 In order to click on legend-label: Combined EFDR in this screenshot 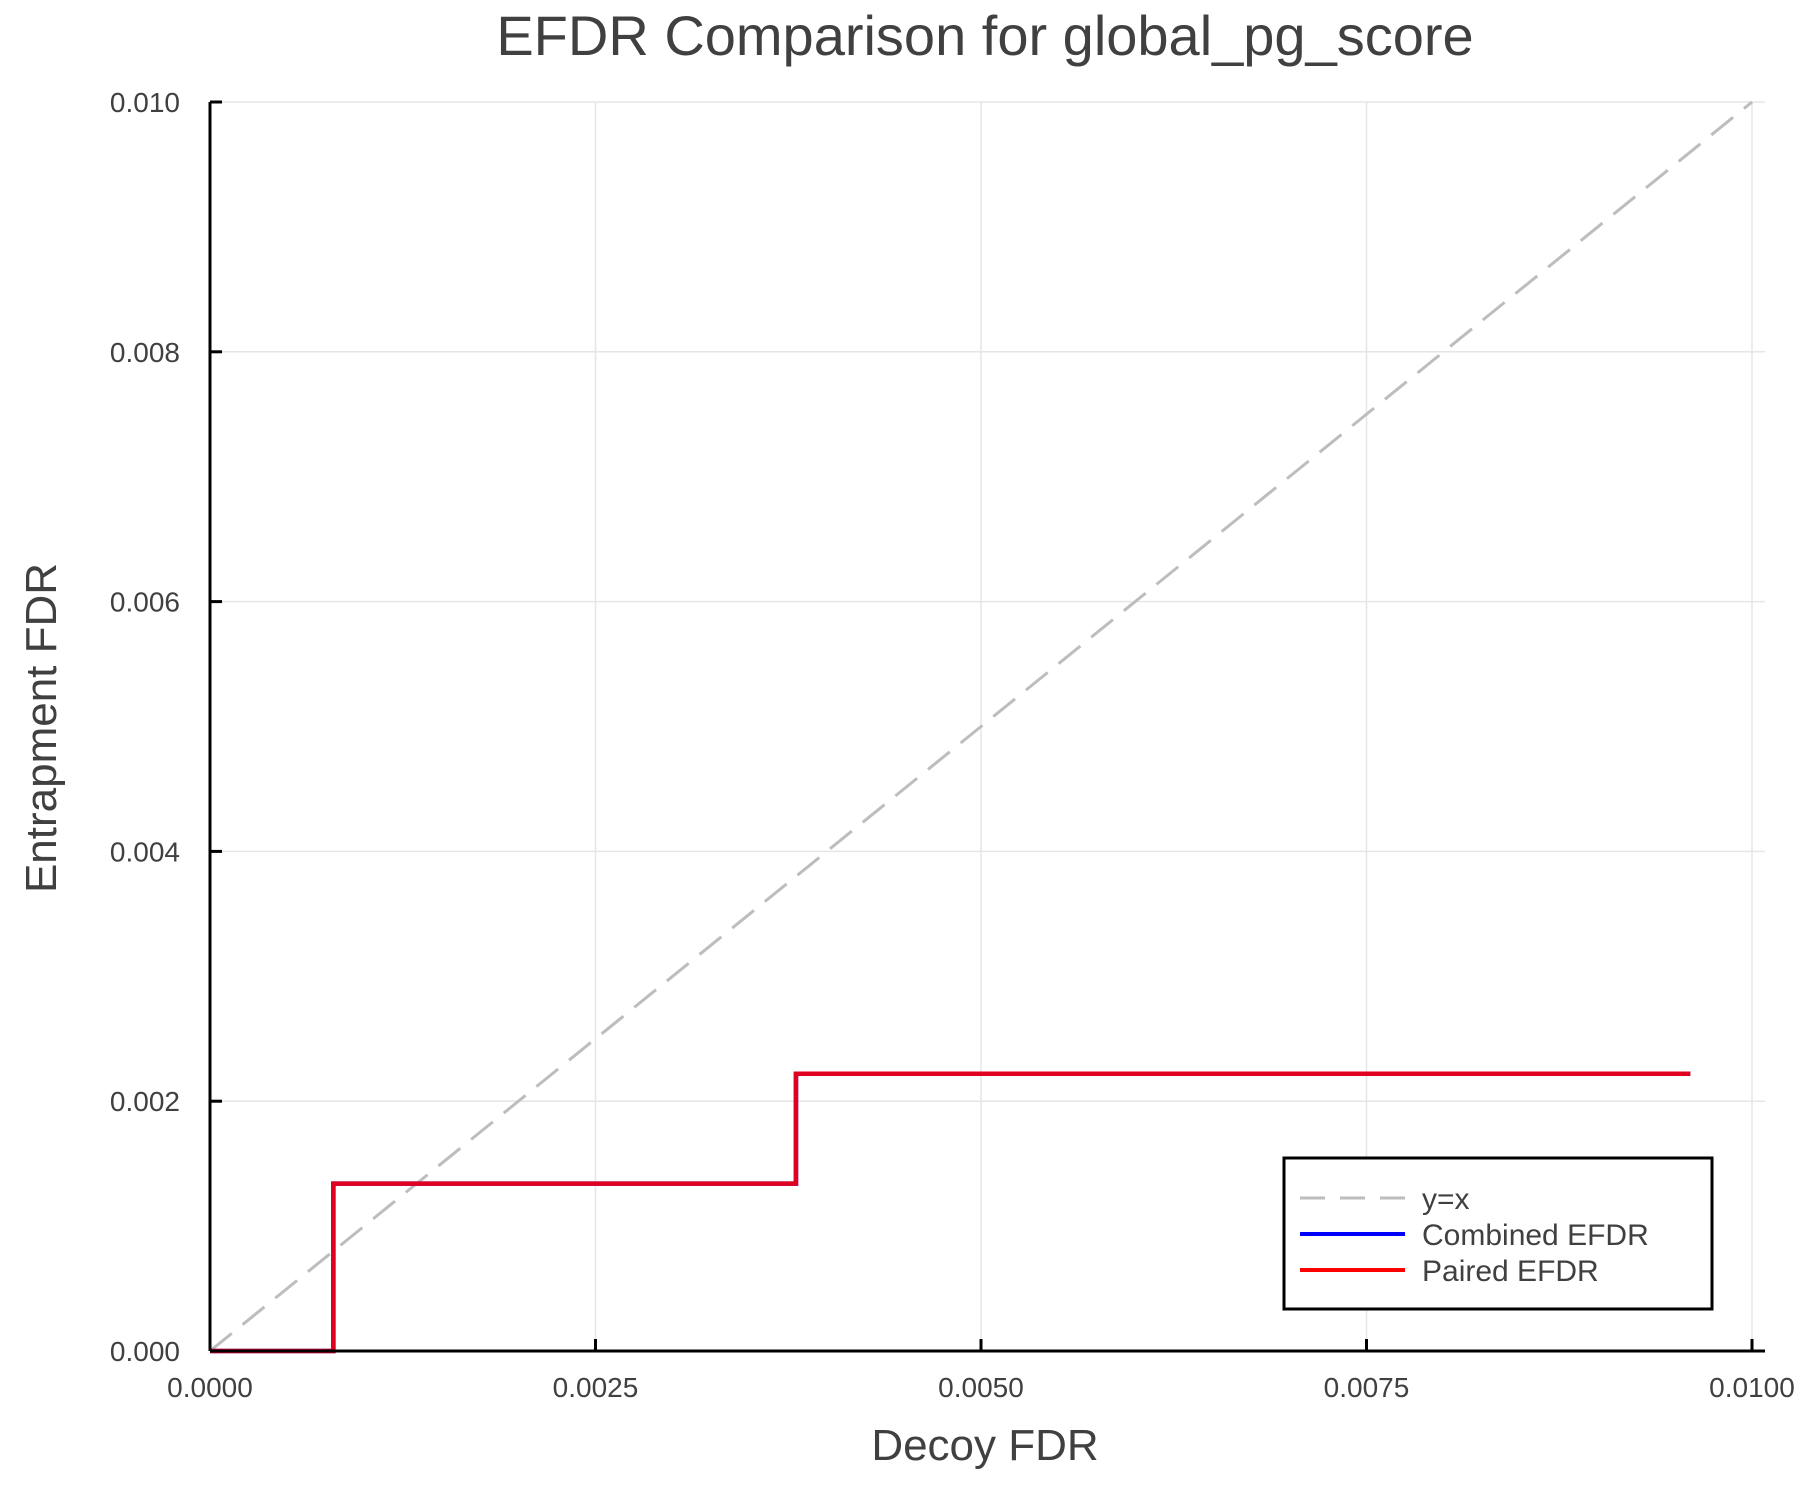, I will do `click(1535, 1235)`.